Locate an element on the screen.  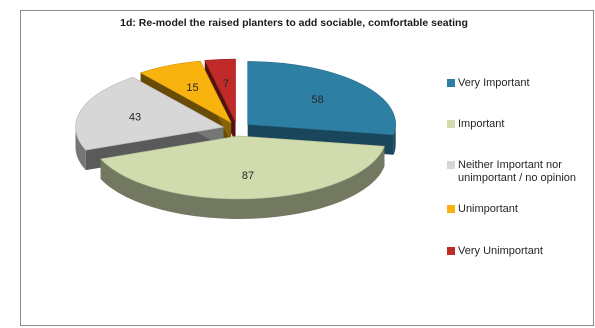
slice-value-label: 58 is located at coordinates (318, 100).